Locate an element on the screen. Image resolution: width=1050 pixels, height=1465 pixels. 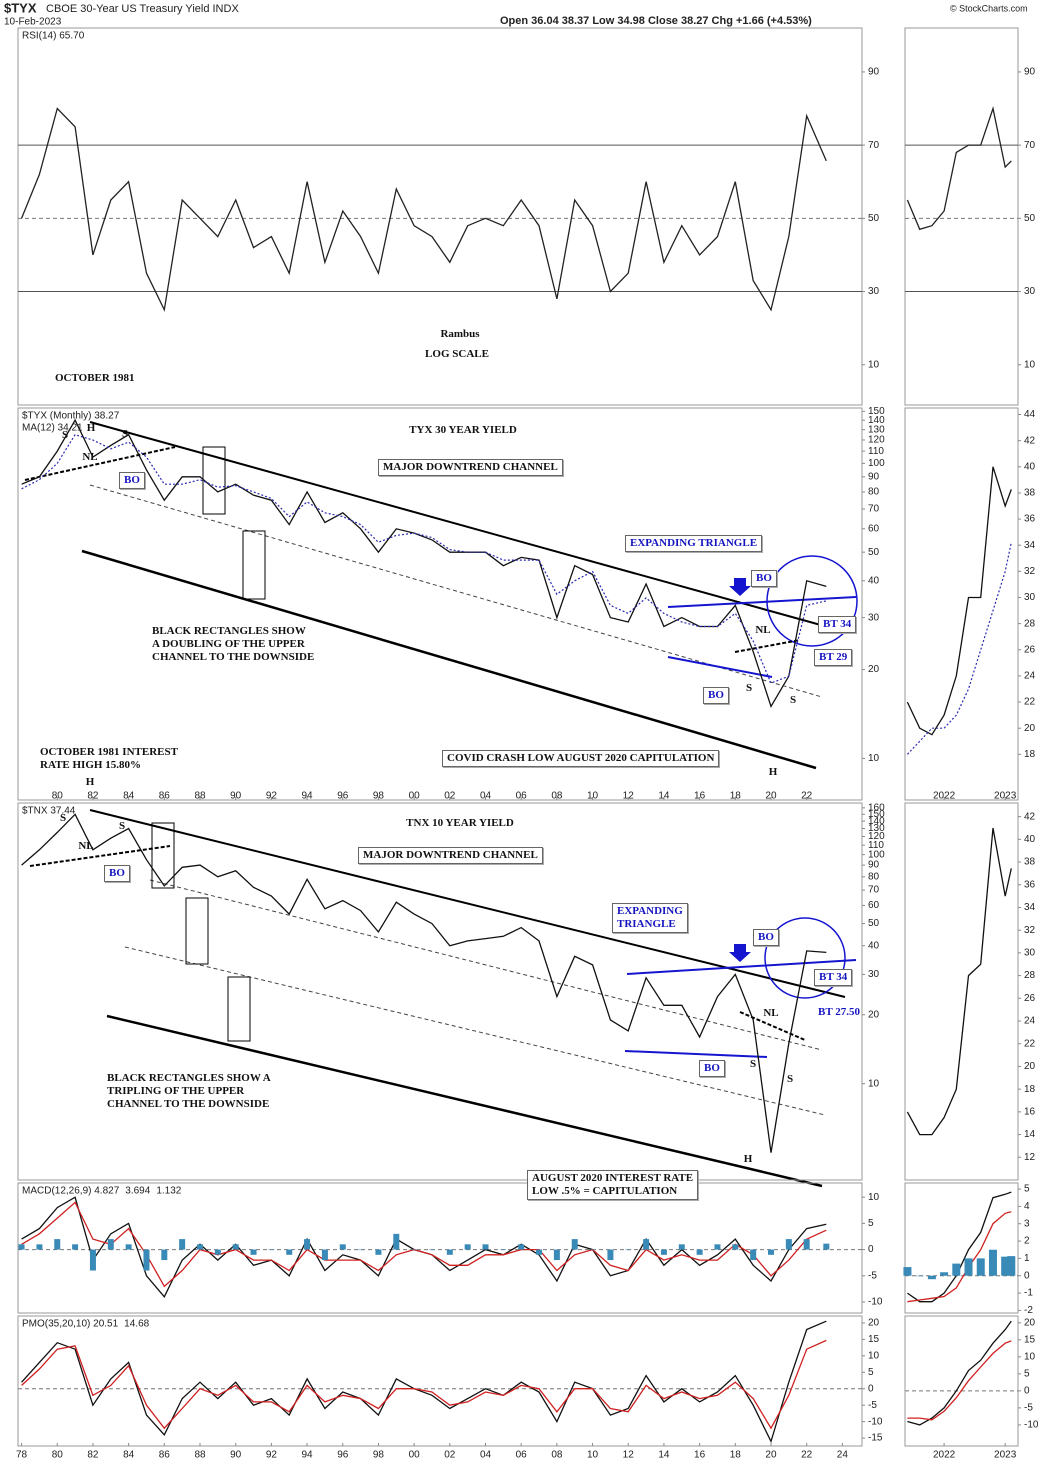
y-tick-label: 34 is located at coordinates (1030, 545).